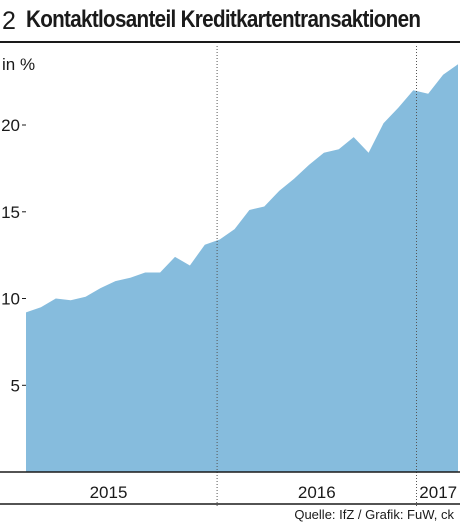  Describe the element at coordinates (317, 492) in the screenshot. I see `x-period-label-2016: 2016` at that location.